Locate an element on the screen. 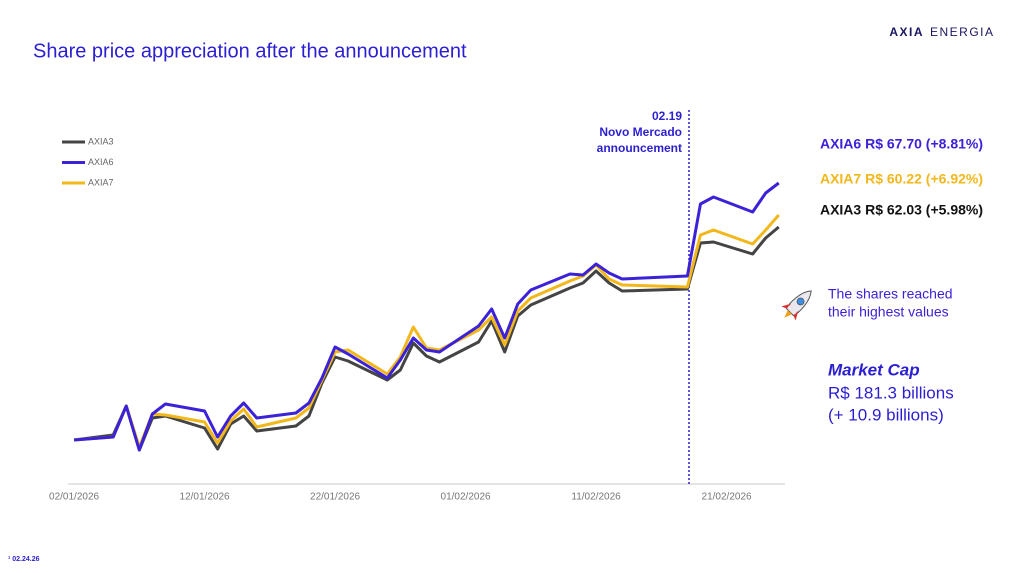 This screenshot has height=573, width=1019. market-cap-title: Market Cap is located at coordinates (874, 369).